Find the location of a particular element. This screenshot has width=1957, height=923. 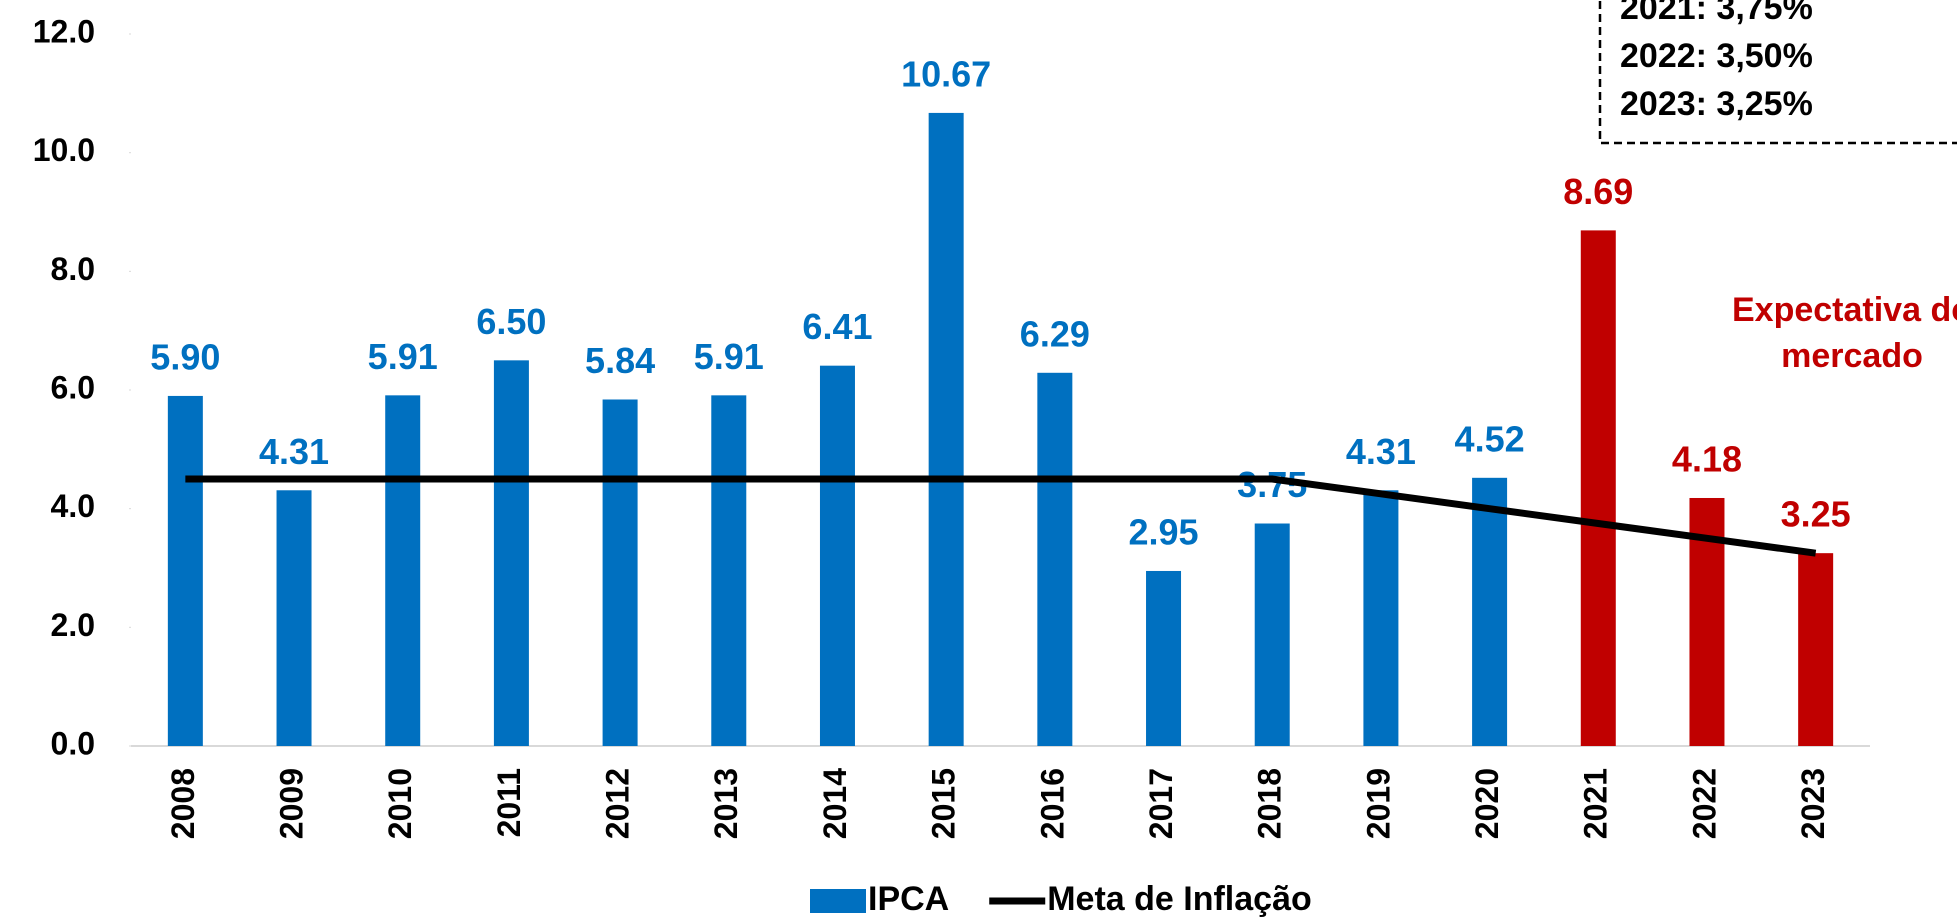

value-label: 6.50 is located at coordinates (511, 321).